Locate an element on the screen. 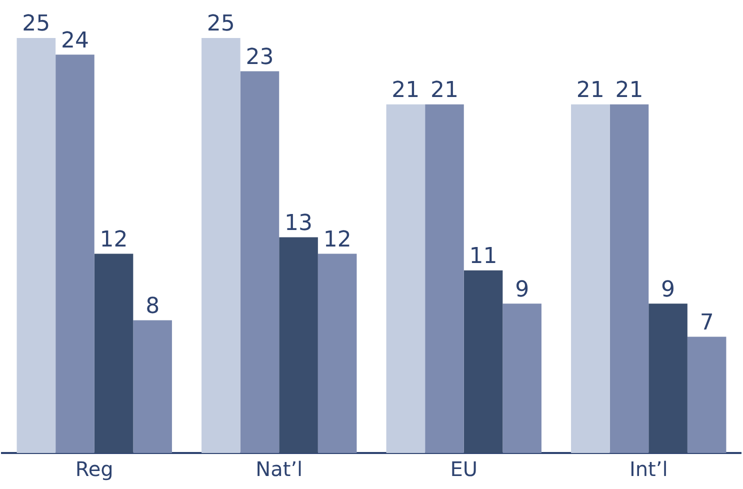 This screenshot has height=489, width=743. data-label: 13 is located at coordinates (298, 223).